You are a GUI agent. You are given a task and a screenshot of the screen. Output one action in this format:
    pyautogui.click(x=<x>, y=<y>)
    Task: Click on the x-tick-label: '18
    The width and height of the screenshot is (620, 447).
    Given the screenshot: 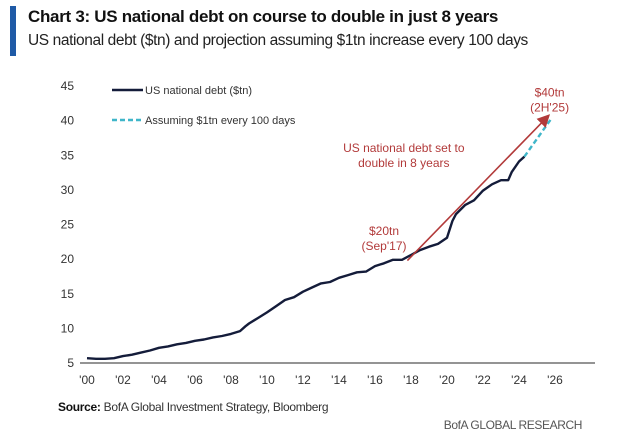 What is the action you would take?
    pyautogui.click(x=411, y=380)
    